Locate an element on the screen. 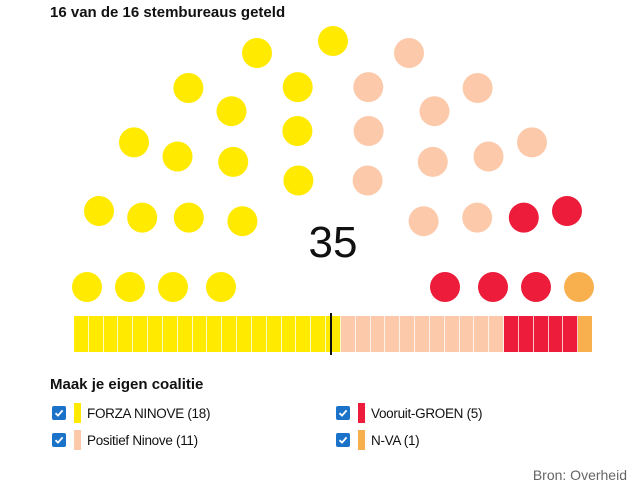 This screenshot has height=495, width=641. coalition-item-forza-ninove: FORZA NINOVE (18) is located at coordinates (131, 413).